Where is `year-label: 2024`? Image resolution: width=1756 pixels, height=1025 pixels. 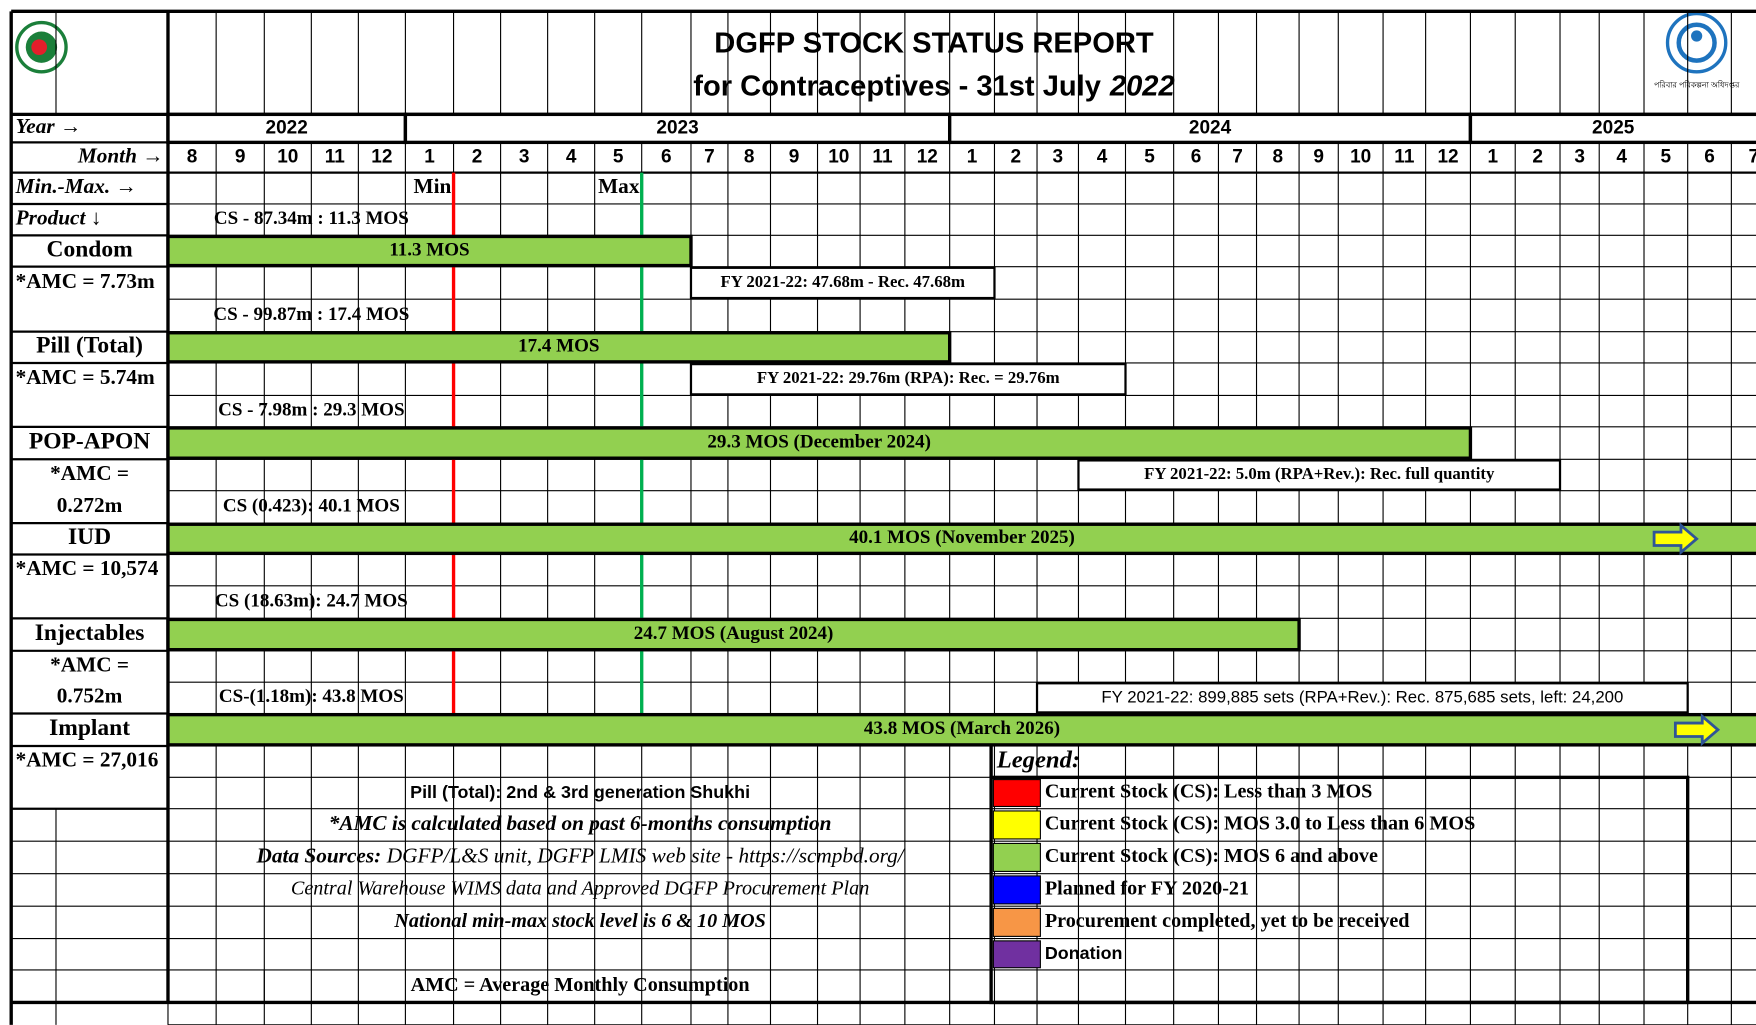
year-label: 2024 is located at coordinates (1210, 127).